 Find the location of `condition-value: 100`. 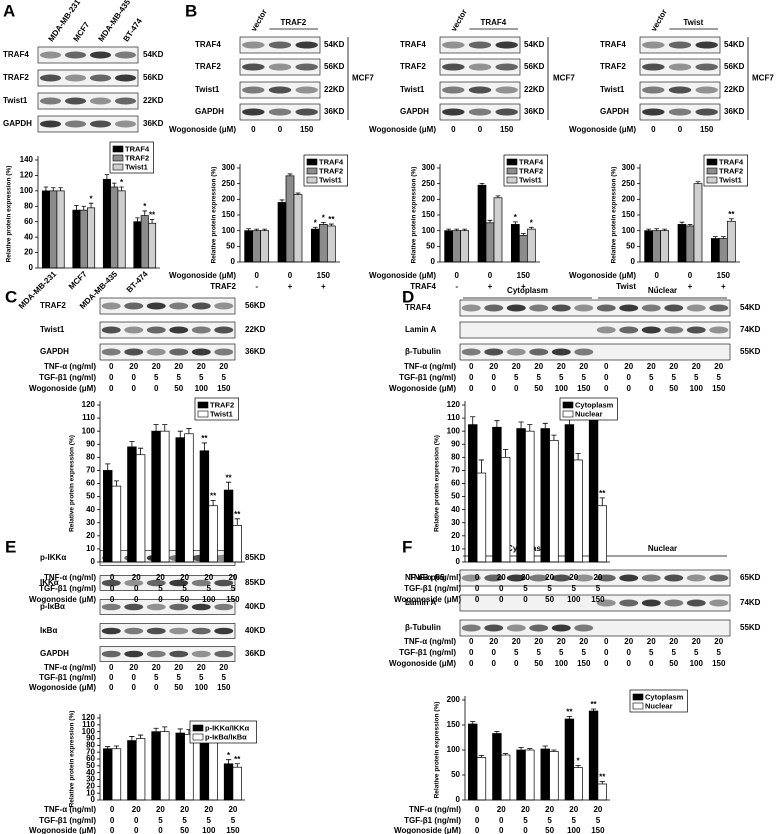

condition-value: 100 is located at coordinates (562, 663).